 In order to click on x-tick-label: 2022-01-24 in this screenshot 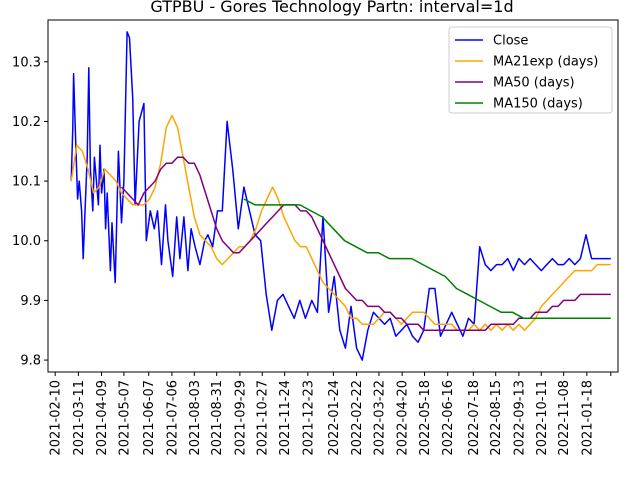, I will do `click(334, 418)`.